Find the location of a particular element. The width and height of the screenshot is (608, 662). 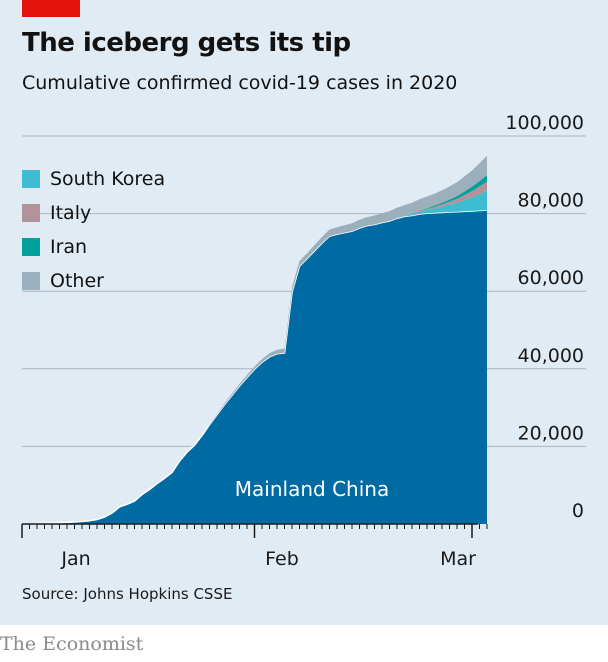

legend-swatch-south-korea is located at coordinates (31, 179).